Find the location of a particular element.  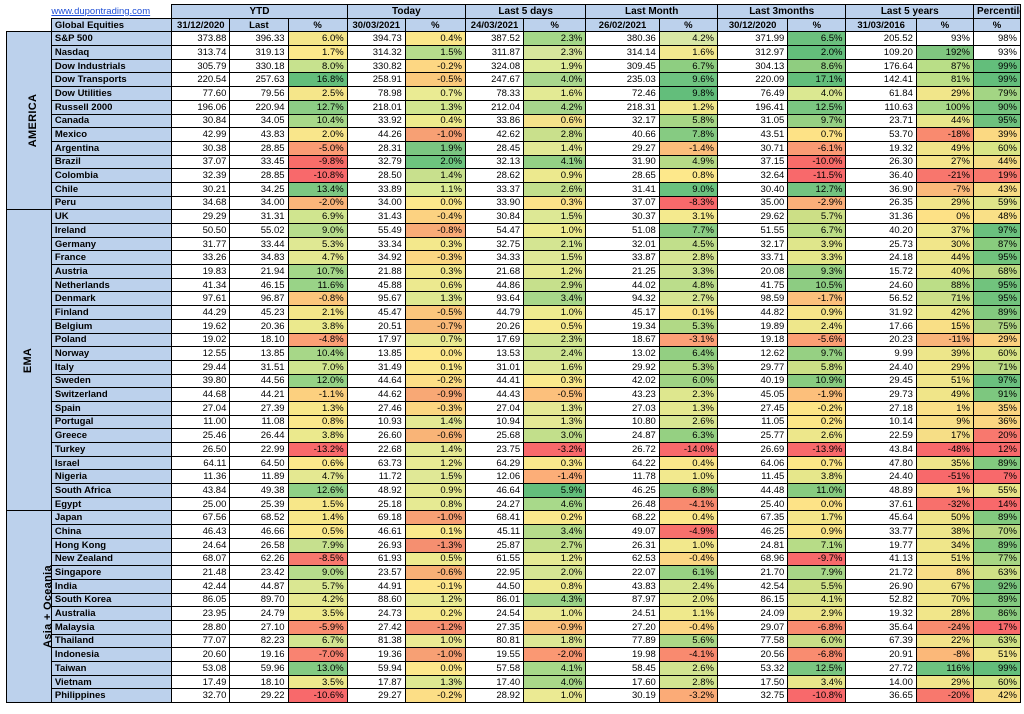

pct-cell: 6.1% is located at coordinates (688, 572).